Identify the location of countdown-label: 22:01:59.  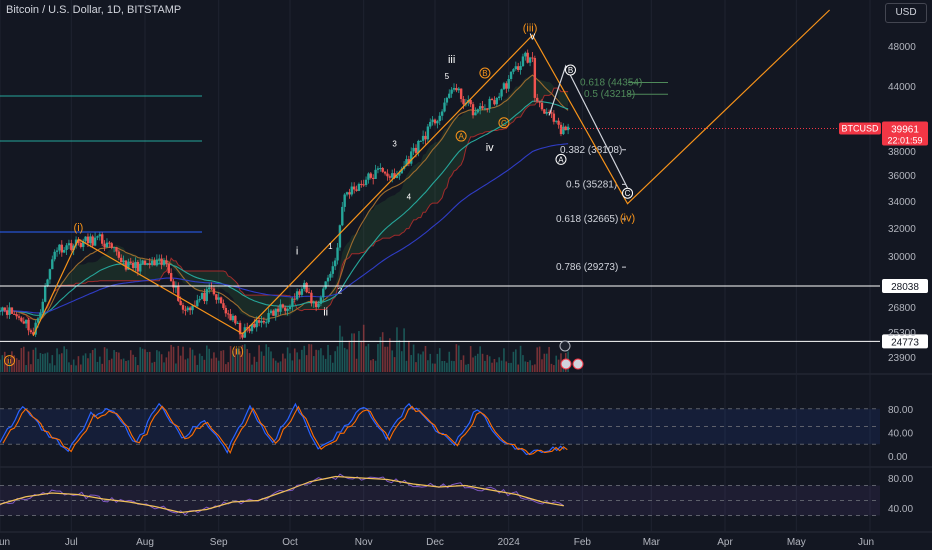
(904, 140).